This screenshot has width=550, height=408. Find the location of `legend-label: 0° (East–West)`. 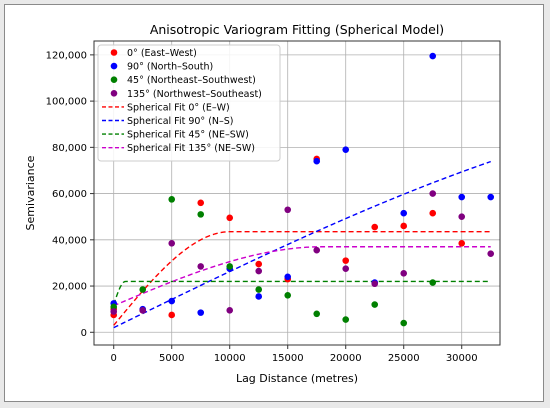

legend-label: 0° (East–West) is located at coordinates (162, 53).